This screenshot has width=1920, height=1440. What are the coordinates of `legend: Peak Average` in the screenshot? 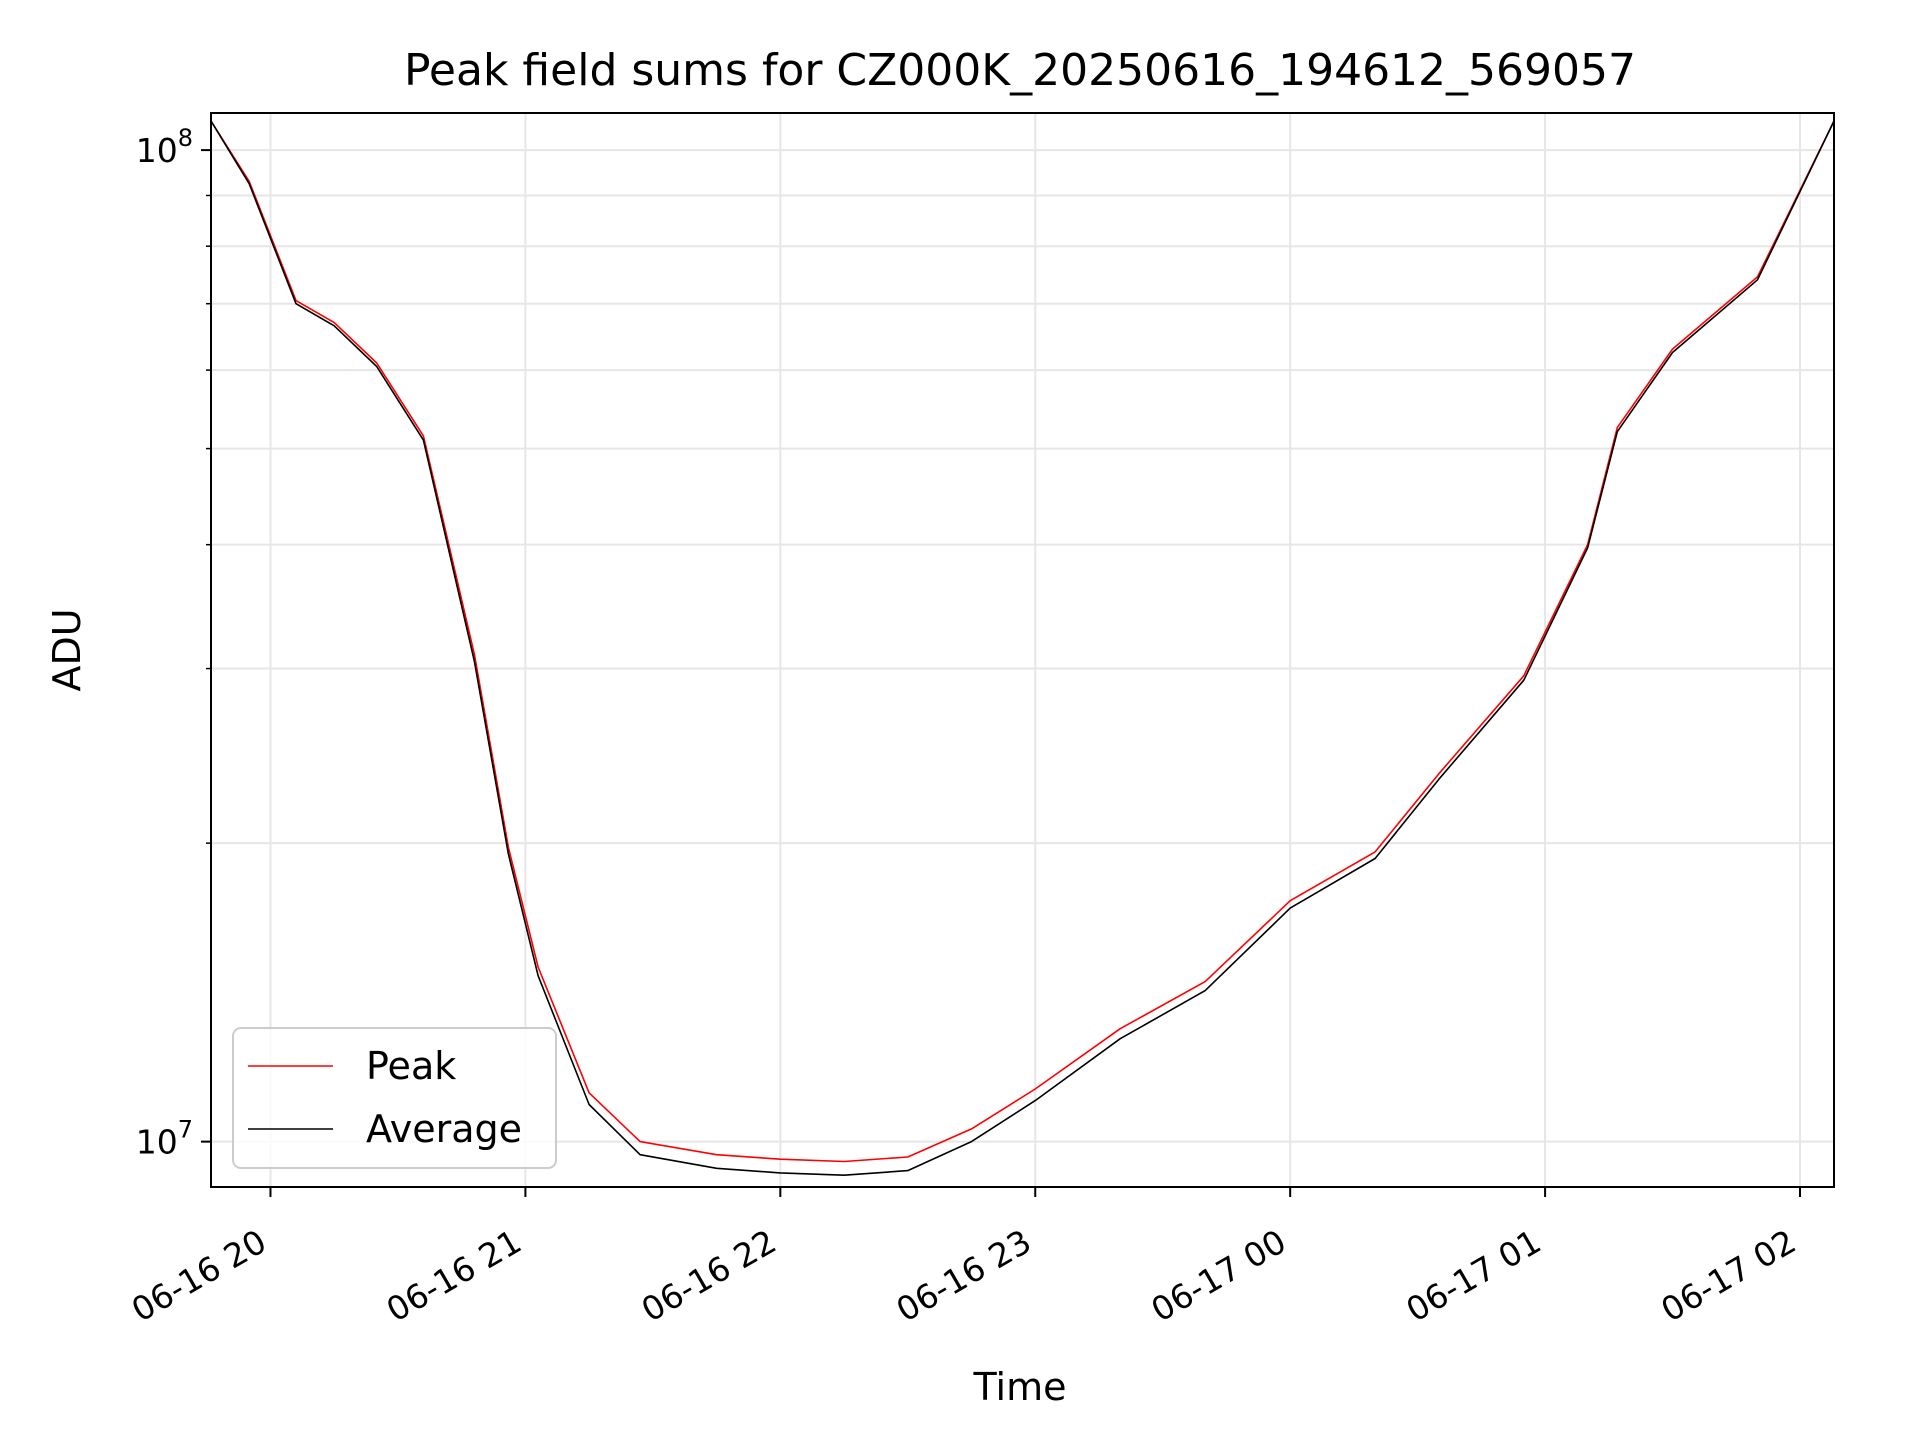 It's located at (394, 1098).